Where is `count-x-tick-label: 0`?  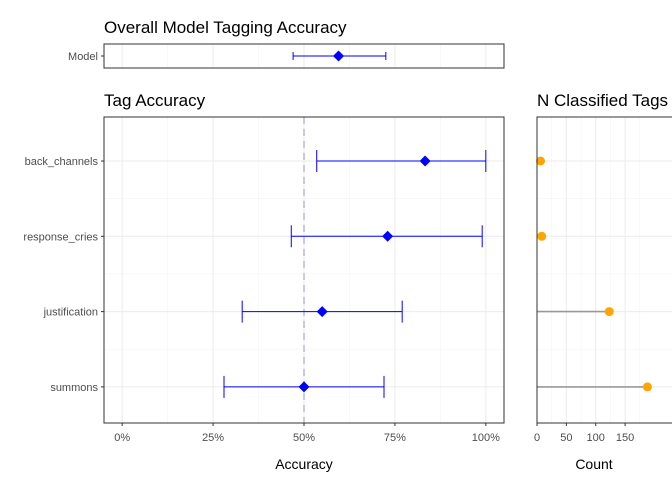
count-x-tick-label: 0 is located at coordinates (537, 438).